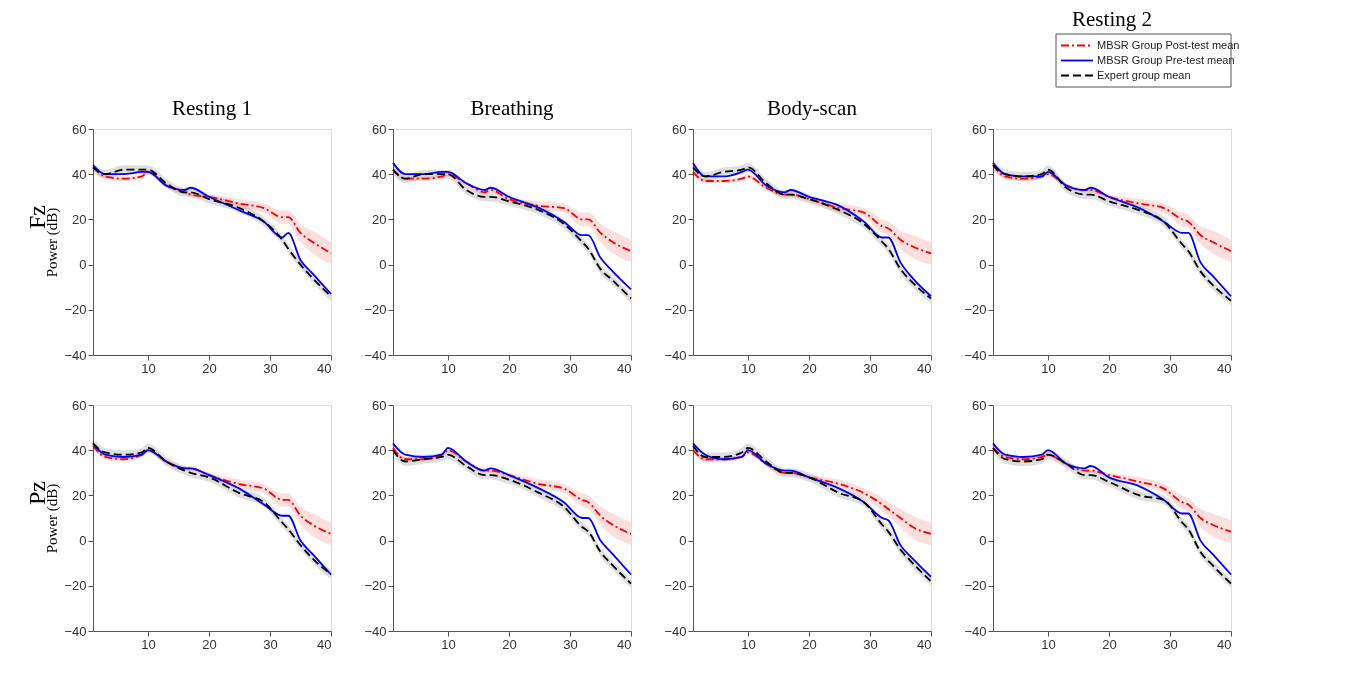 Image resolution: width=1355 pixels, height=679 pixels. Describe the element at coordinates (1112, 18) in the screenshot. I see `chart-title: Resting 2` at that location.